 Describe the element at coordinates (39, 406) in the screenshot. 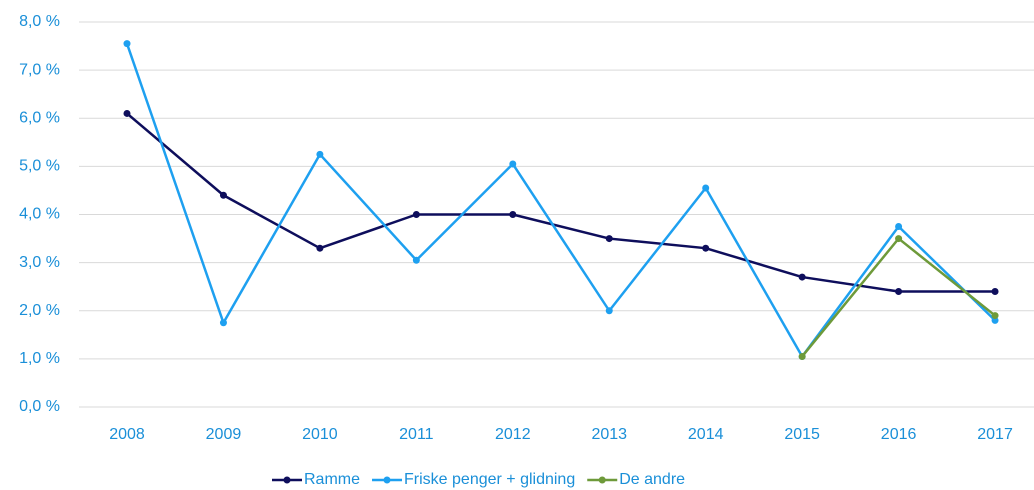

I see `y-tick-label: 0,0 %` at that location.